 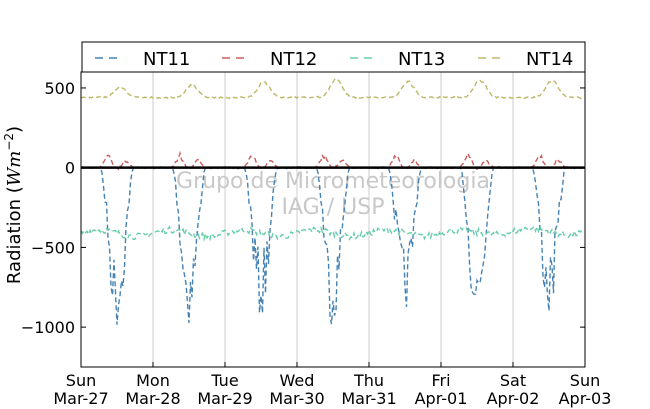 What do you see at coordinates (152, 389) in the screenshot?
I see `x-tick-label: Mon Mar-28` at bounding box center [152, 389].